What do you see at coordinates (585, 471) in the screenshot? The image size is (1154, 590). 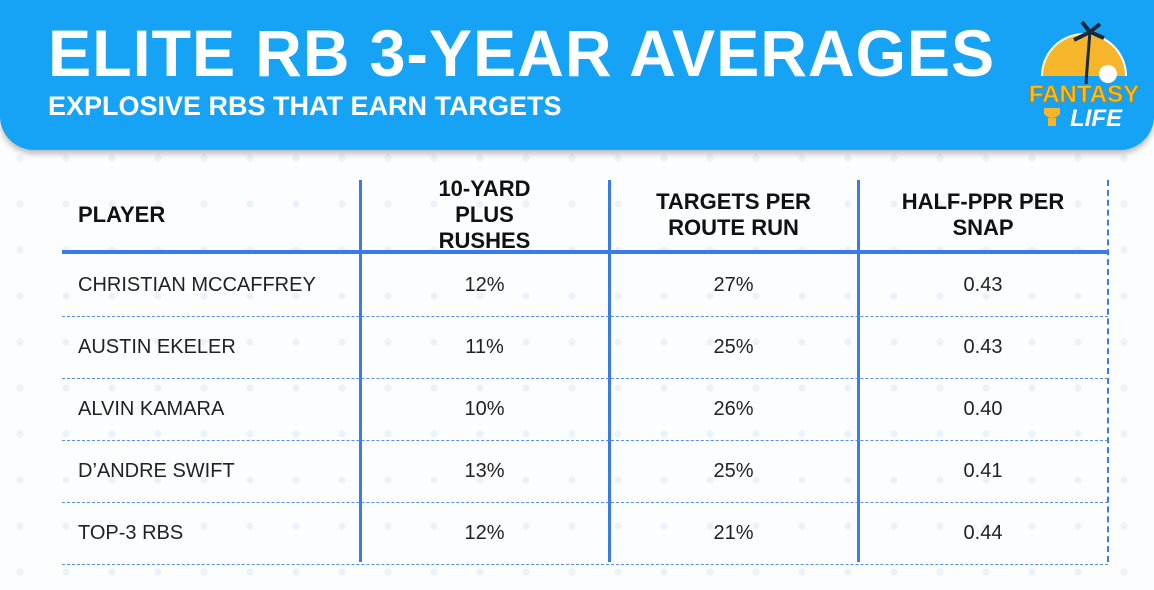 I see `table-row: D’ANDRE SWIFT 13% 25% 0.41` at bounding box center [585, 471].